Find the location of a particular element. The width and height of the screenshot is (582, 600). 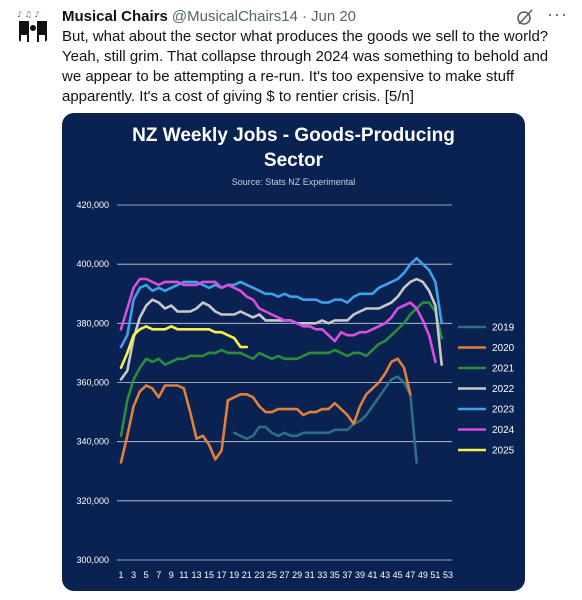

series-line-2024 is located at coordinates (278, 320).